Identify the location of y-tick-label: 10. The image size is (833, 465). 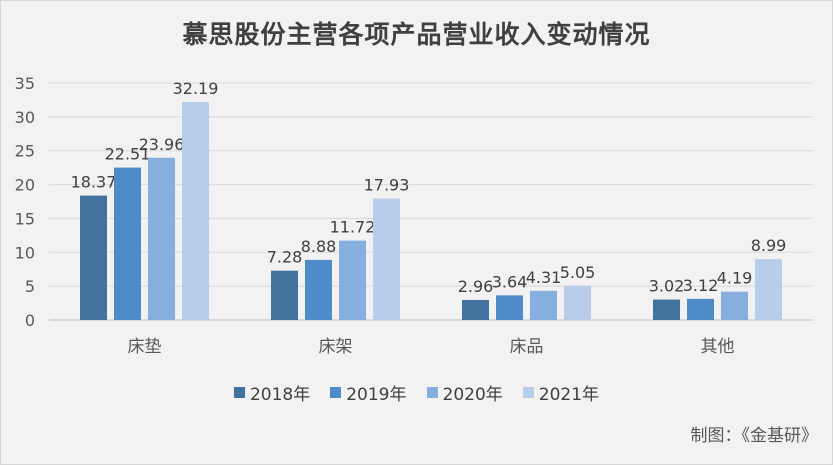
(25, 252).